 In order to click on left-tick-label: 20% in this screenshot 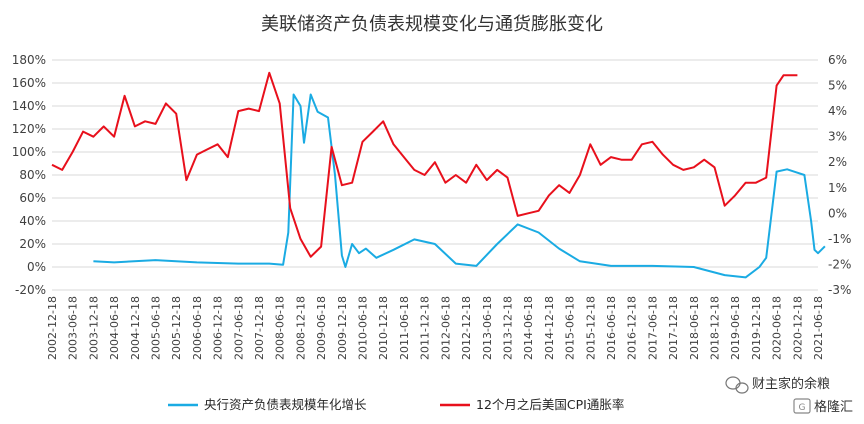, I will do `click(32, 244)`.